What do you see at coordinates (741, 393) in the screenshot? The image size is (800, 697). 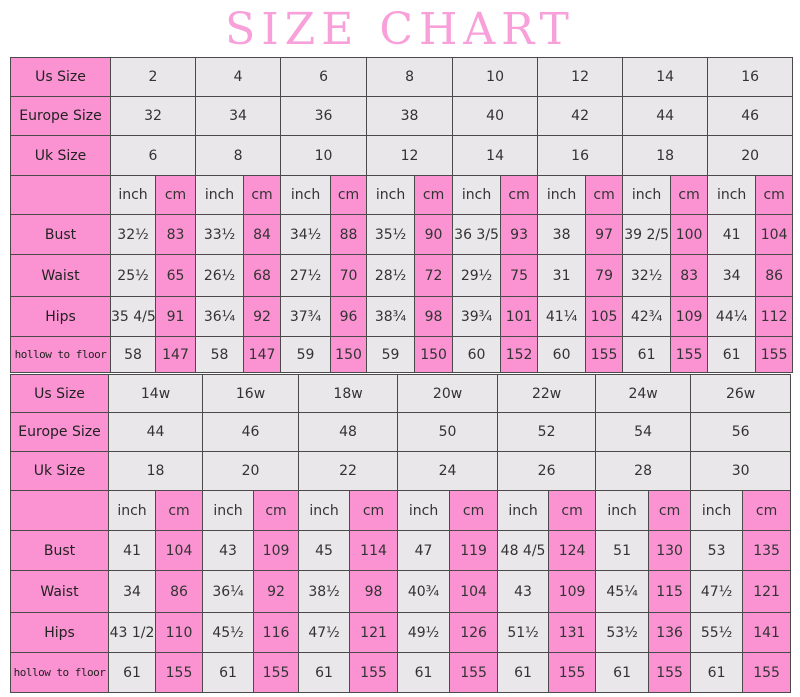 I see `size-value: 26w` at bounding box center [741, 393].